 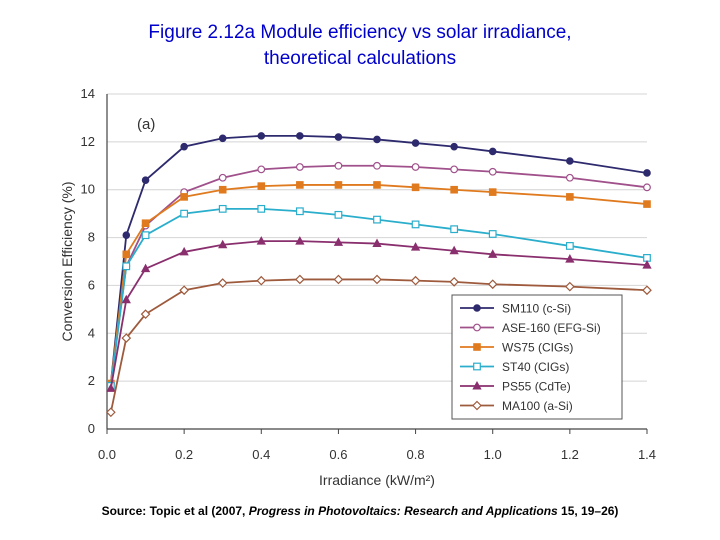 I want to click on chart-title-line-2: theoretical calculations, so click(x=360, y=58).